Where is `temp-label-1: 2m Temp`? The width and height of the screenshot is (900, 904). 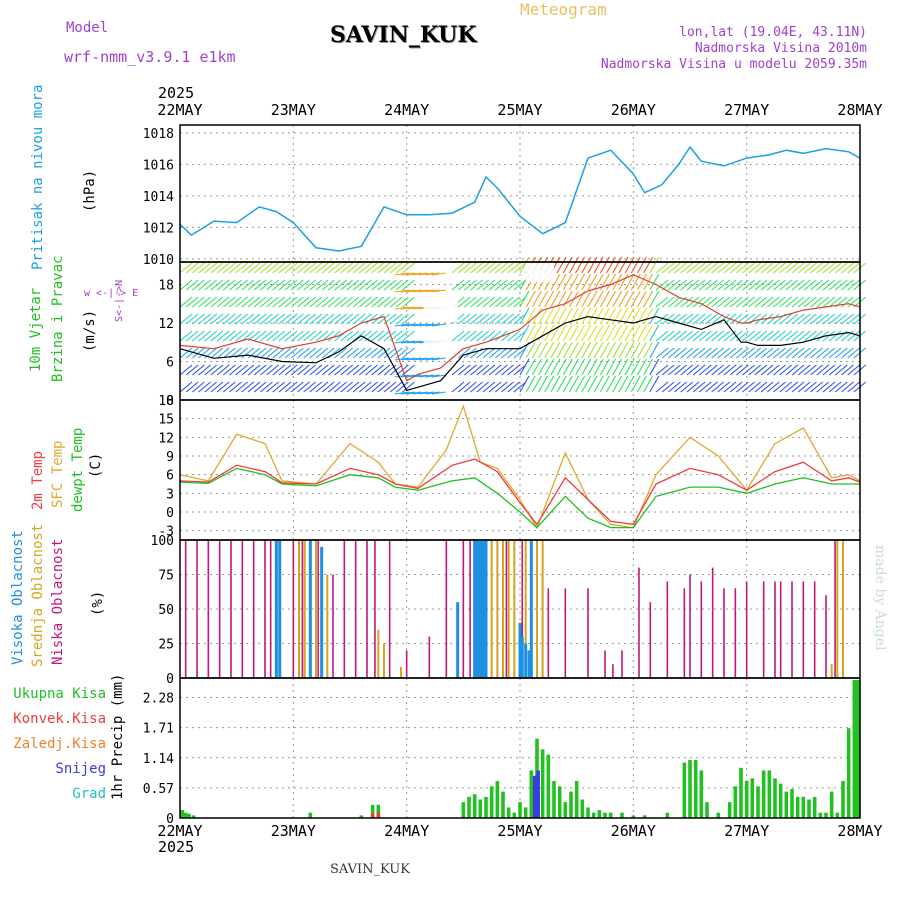 temp-label-1: 2m Temp is located at coordinates (38, 480).